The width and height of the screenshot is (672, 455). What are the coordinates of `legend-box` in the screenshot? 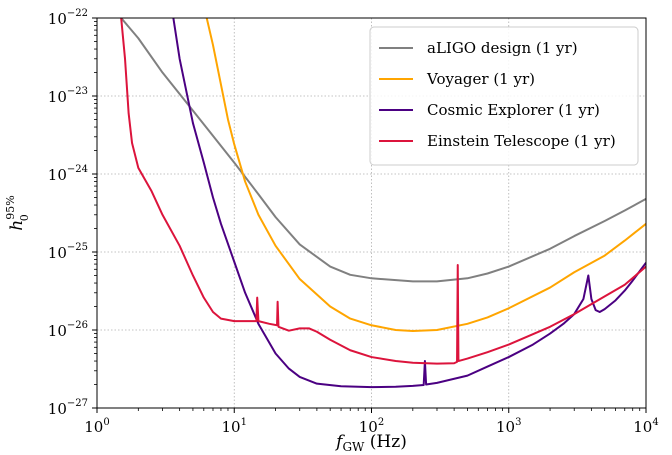 It's located at (504, 96).